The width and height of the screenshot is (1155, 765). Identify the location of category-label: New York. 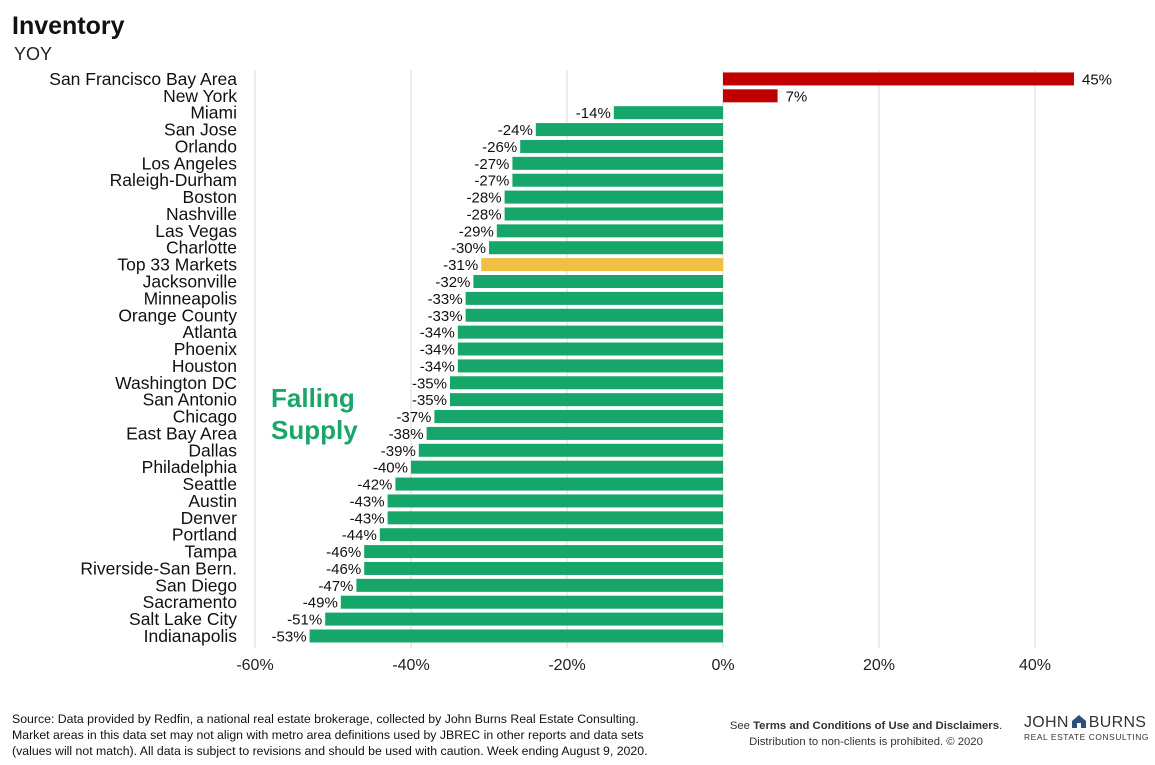
(200, 96).